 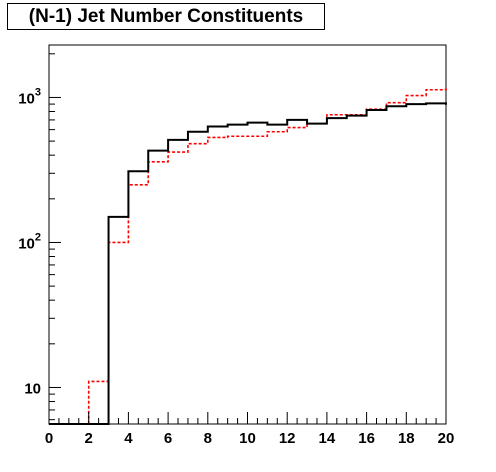 I want to click on chart-title: (N-1) Jet Number Constituents, so click(x=166, y=16).